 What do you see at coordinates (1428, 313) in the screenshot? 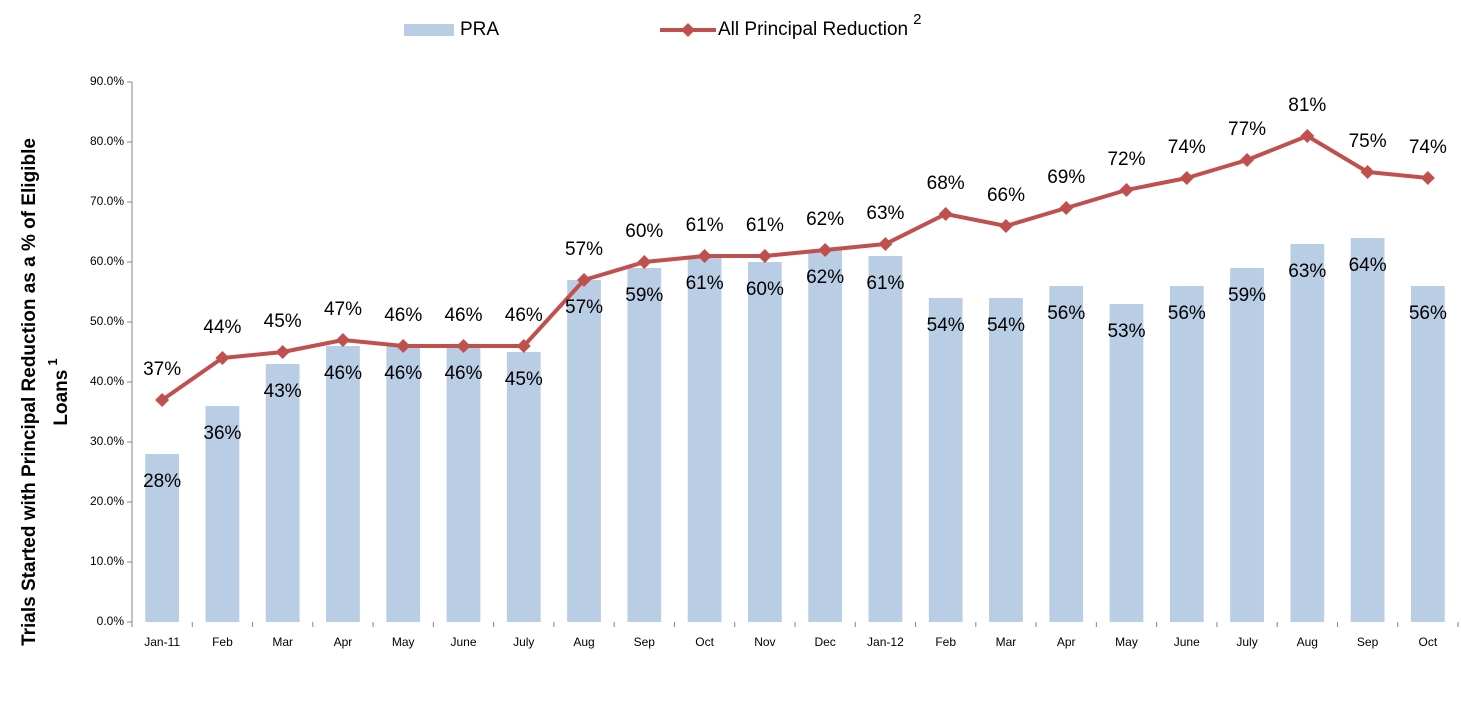
I see `data-label: 56%` at bounding box center [1428, 313].